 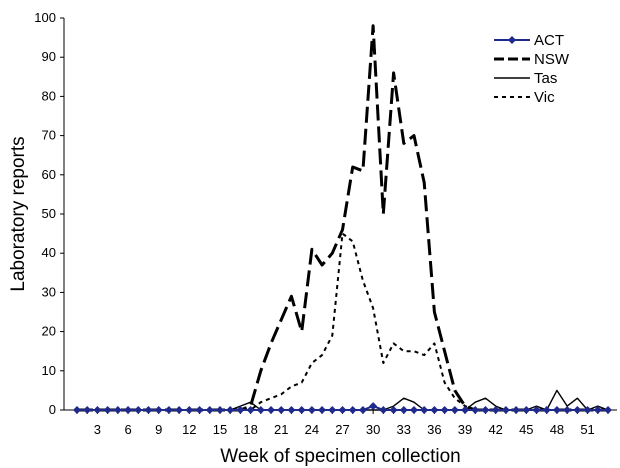 What do you see at coordinates (49, 252) in the screenshot?
I see `y-tick-label: 40` at bounding box center [49, 252].